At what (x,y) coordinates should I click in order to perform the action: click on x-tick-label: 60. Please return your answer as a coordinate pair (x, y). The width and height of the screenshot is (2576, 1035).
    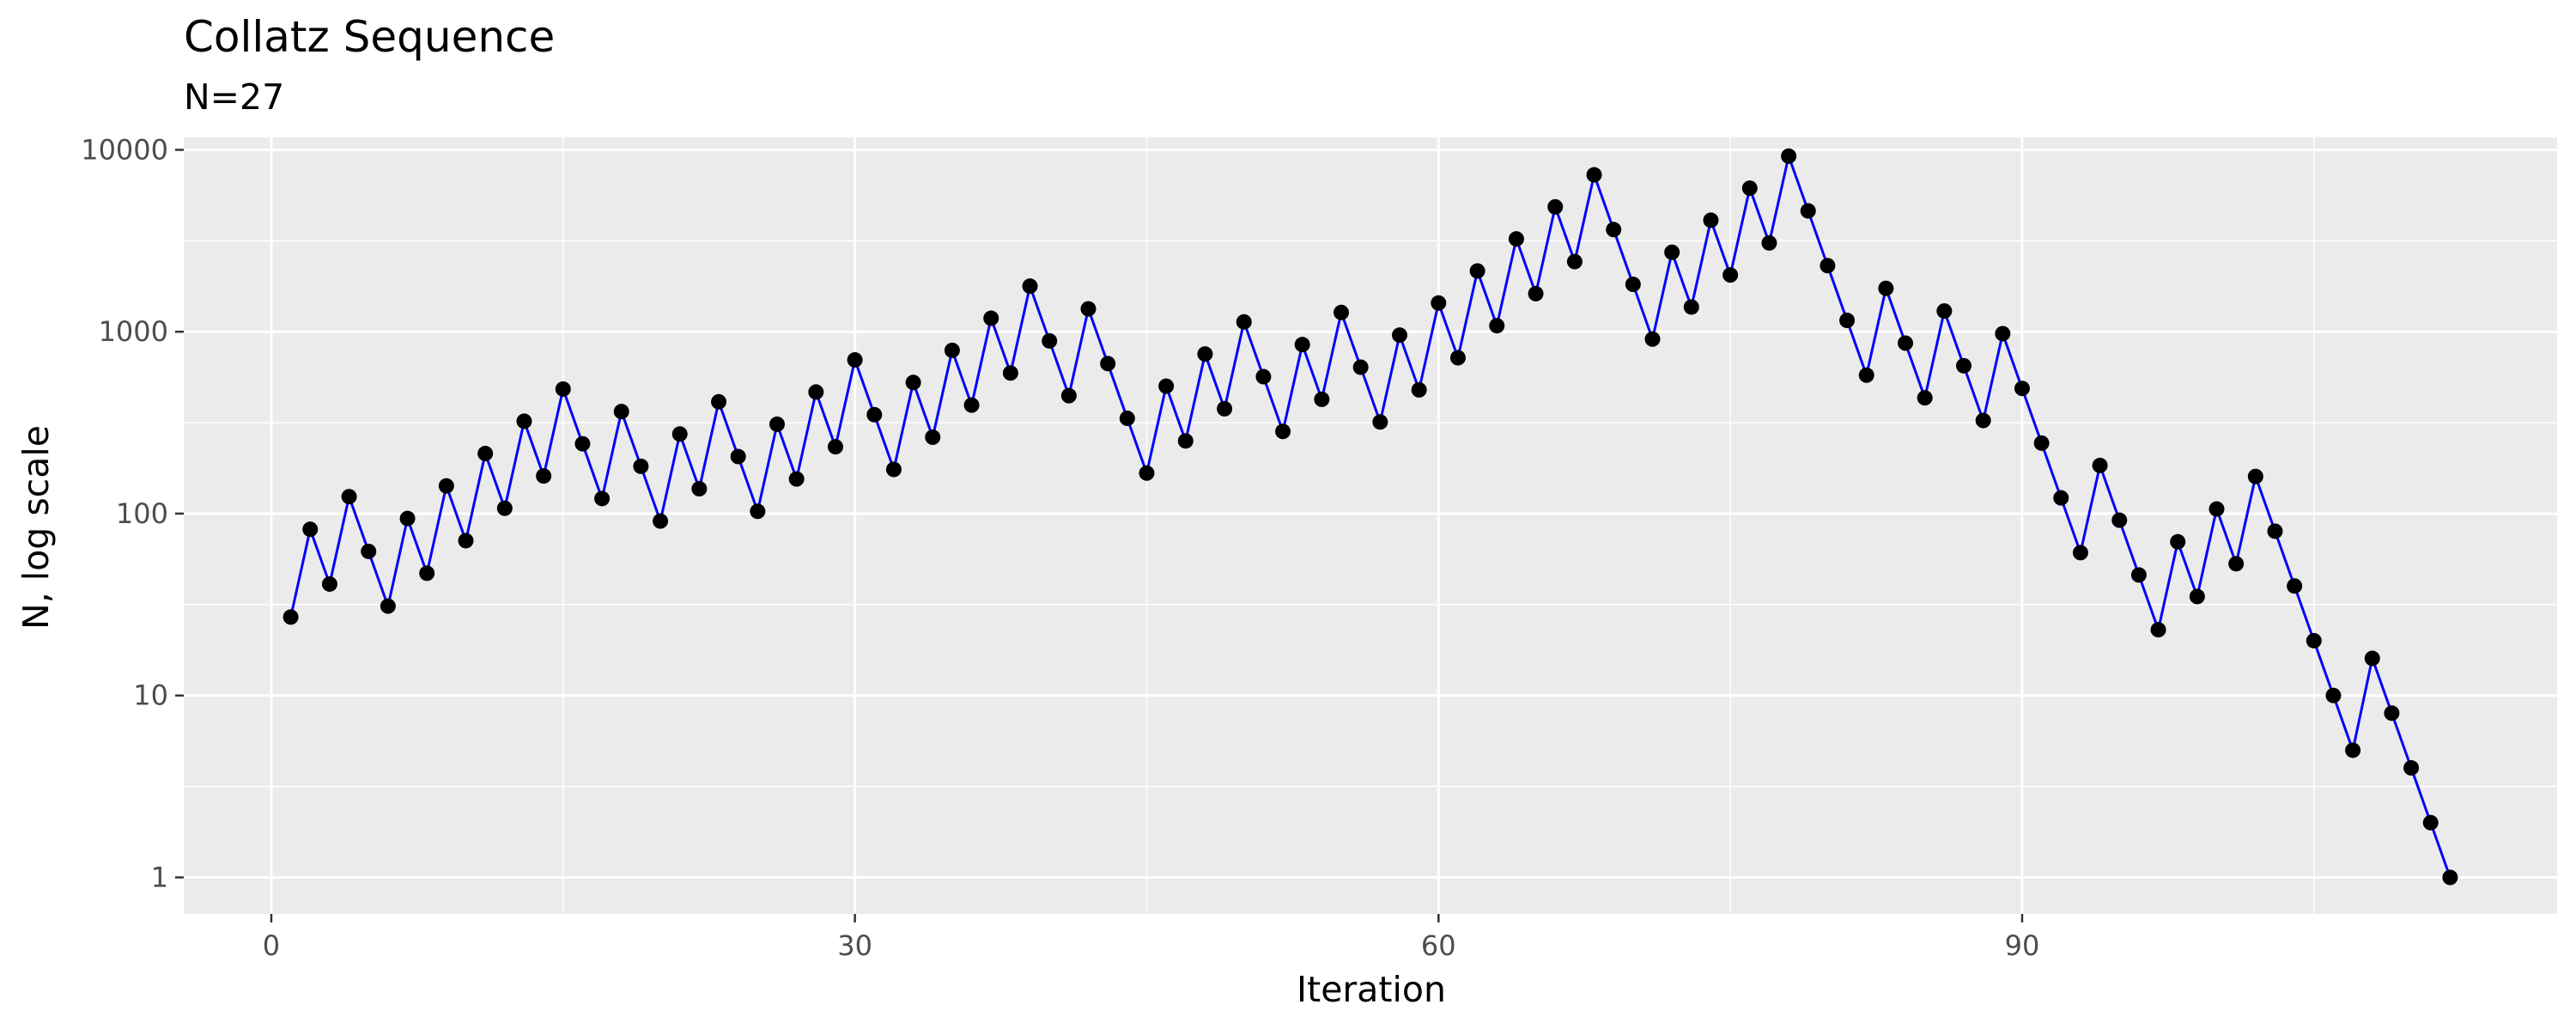
    Looking at the image, I should click on (1438, 945).